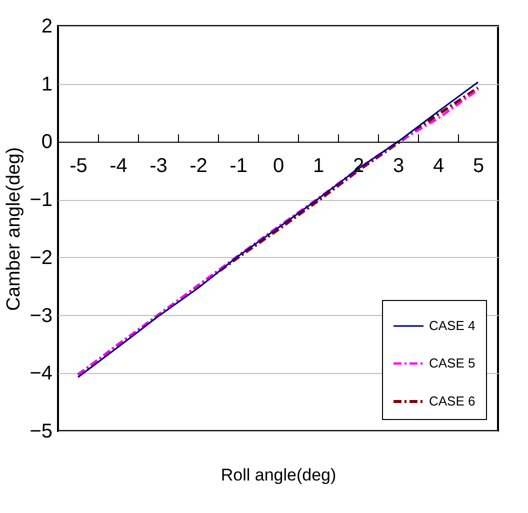 This screenshot has height=513, width=528. Describe the element at coordinates (46, 27) in the screenshot. I see `y-tick-label: 2` at that location.